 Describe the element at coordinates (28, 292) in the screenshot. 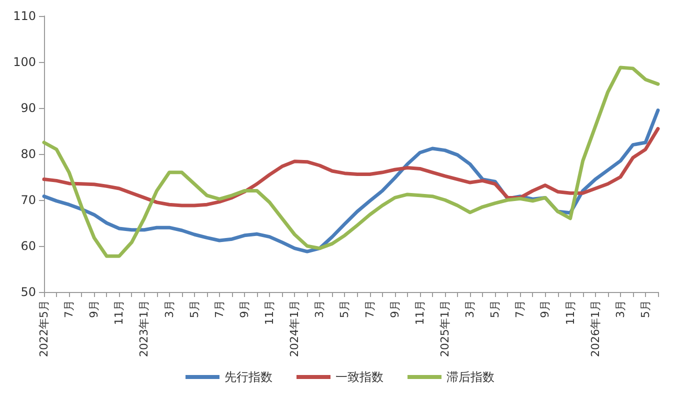

I see `y-tick-label: 50` at that location.